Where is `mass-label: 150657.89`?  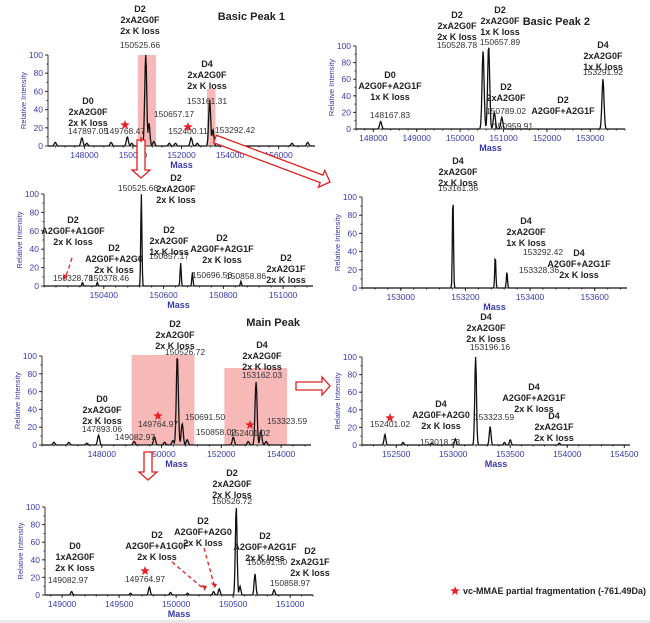 mass-label: 150657.89 is located at coordinates (500, 42).